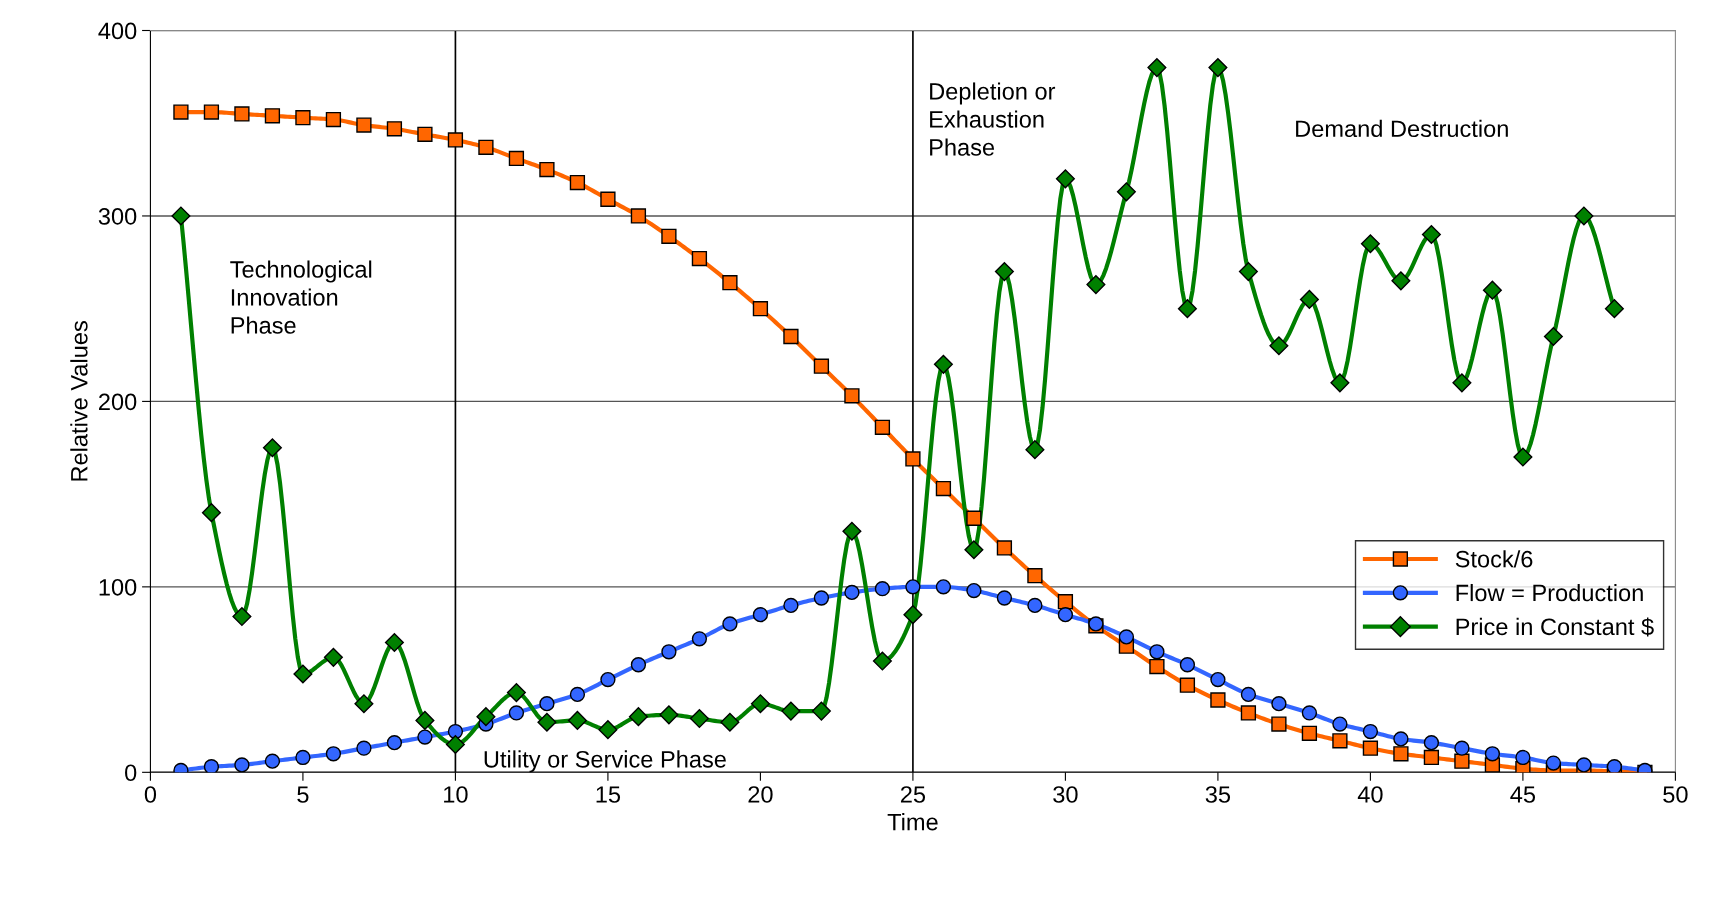 This screenshot has height=897, width=1729. I want to click on annotation: Technological Innovation Phase, so click(301, 297).